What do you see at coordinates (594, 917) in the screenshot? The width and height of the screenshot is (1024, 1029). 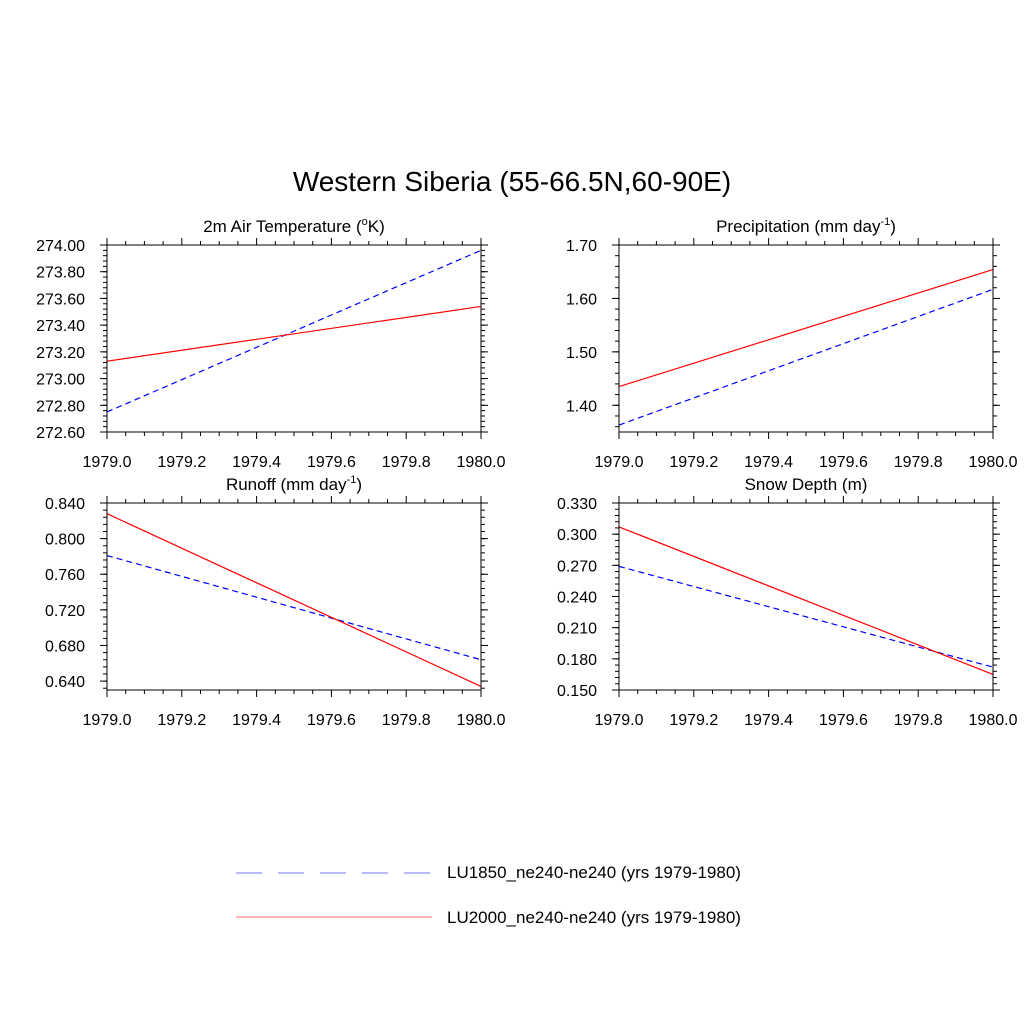 I see `legend-label-lu2000: LU2000_ne240-ne240 (yrs 1979-1980)` at bounding box center [594, 917].